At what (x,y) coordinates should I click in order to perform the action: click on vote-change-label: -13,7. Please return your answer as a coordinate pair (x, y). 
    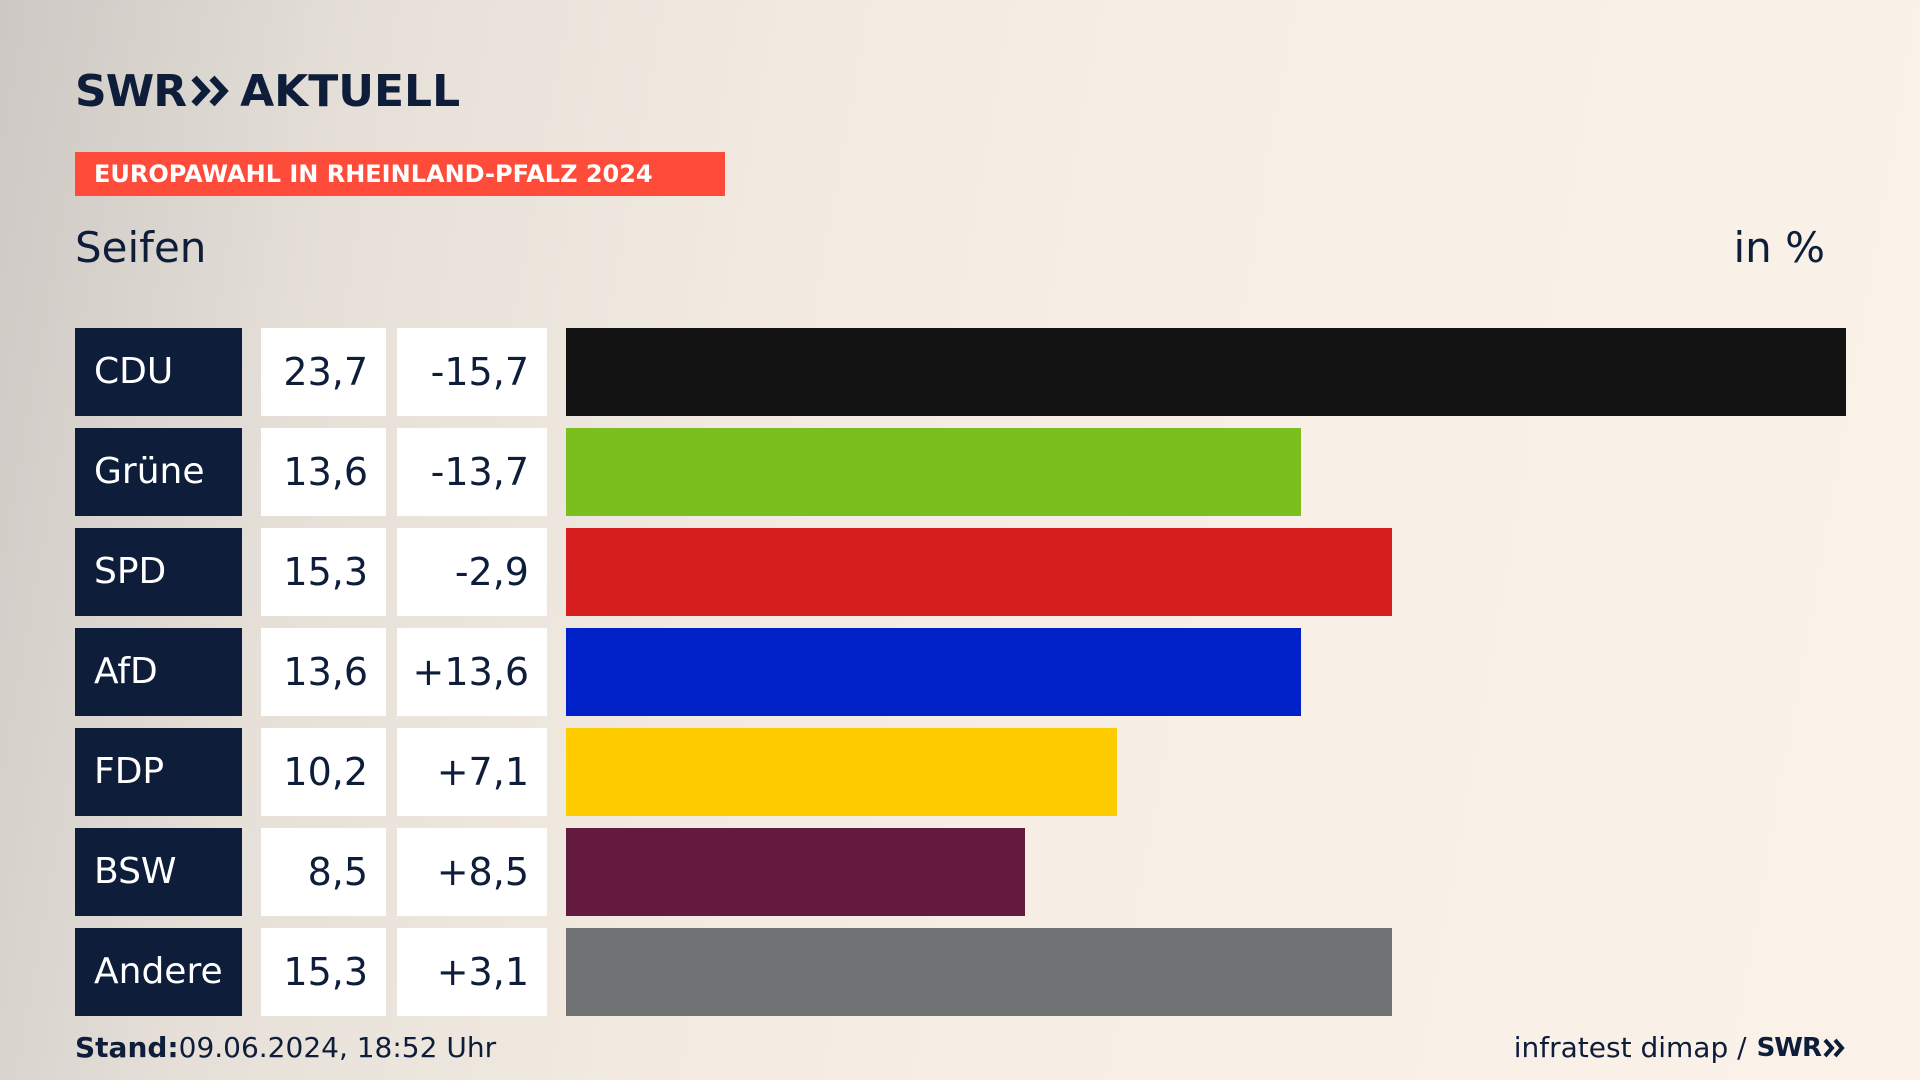
    Looking at the image, I should click on (472, 472).